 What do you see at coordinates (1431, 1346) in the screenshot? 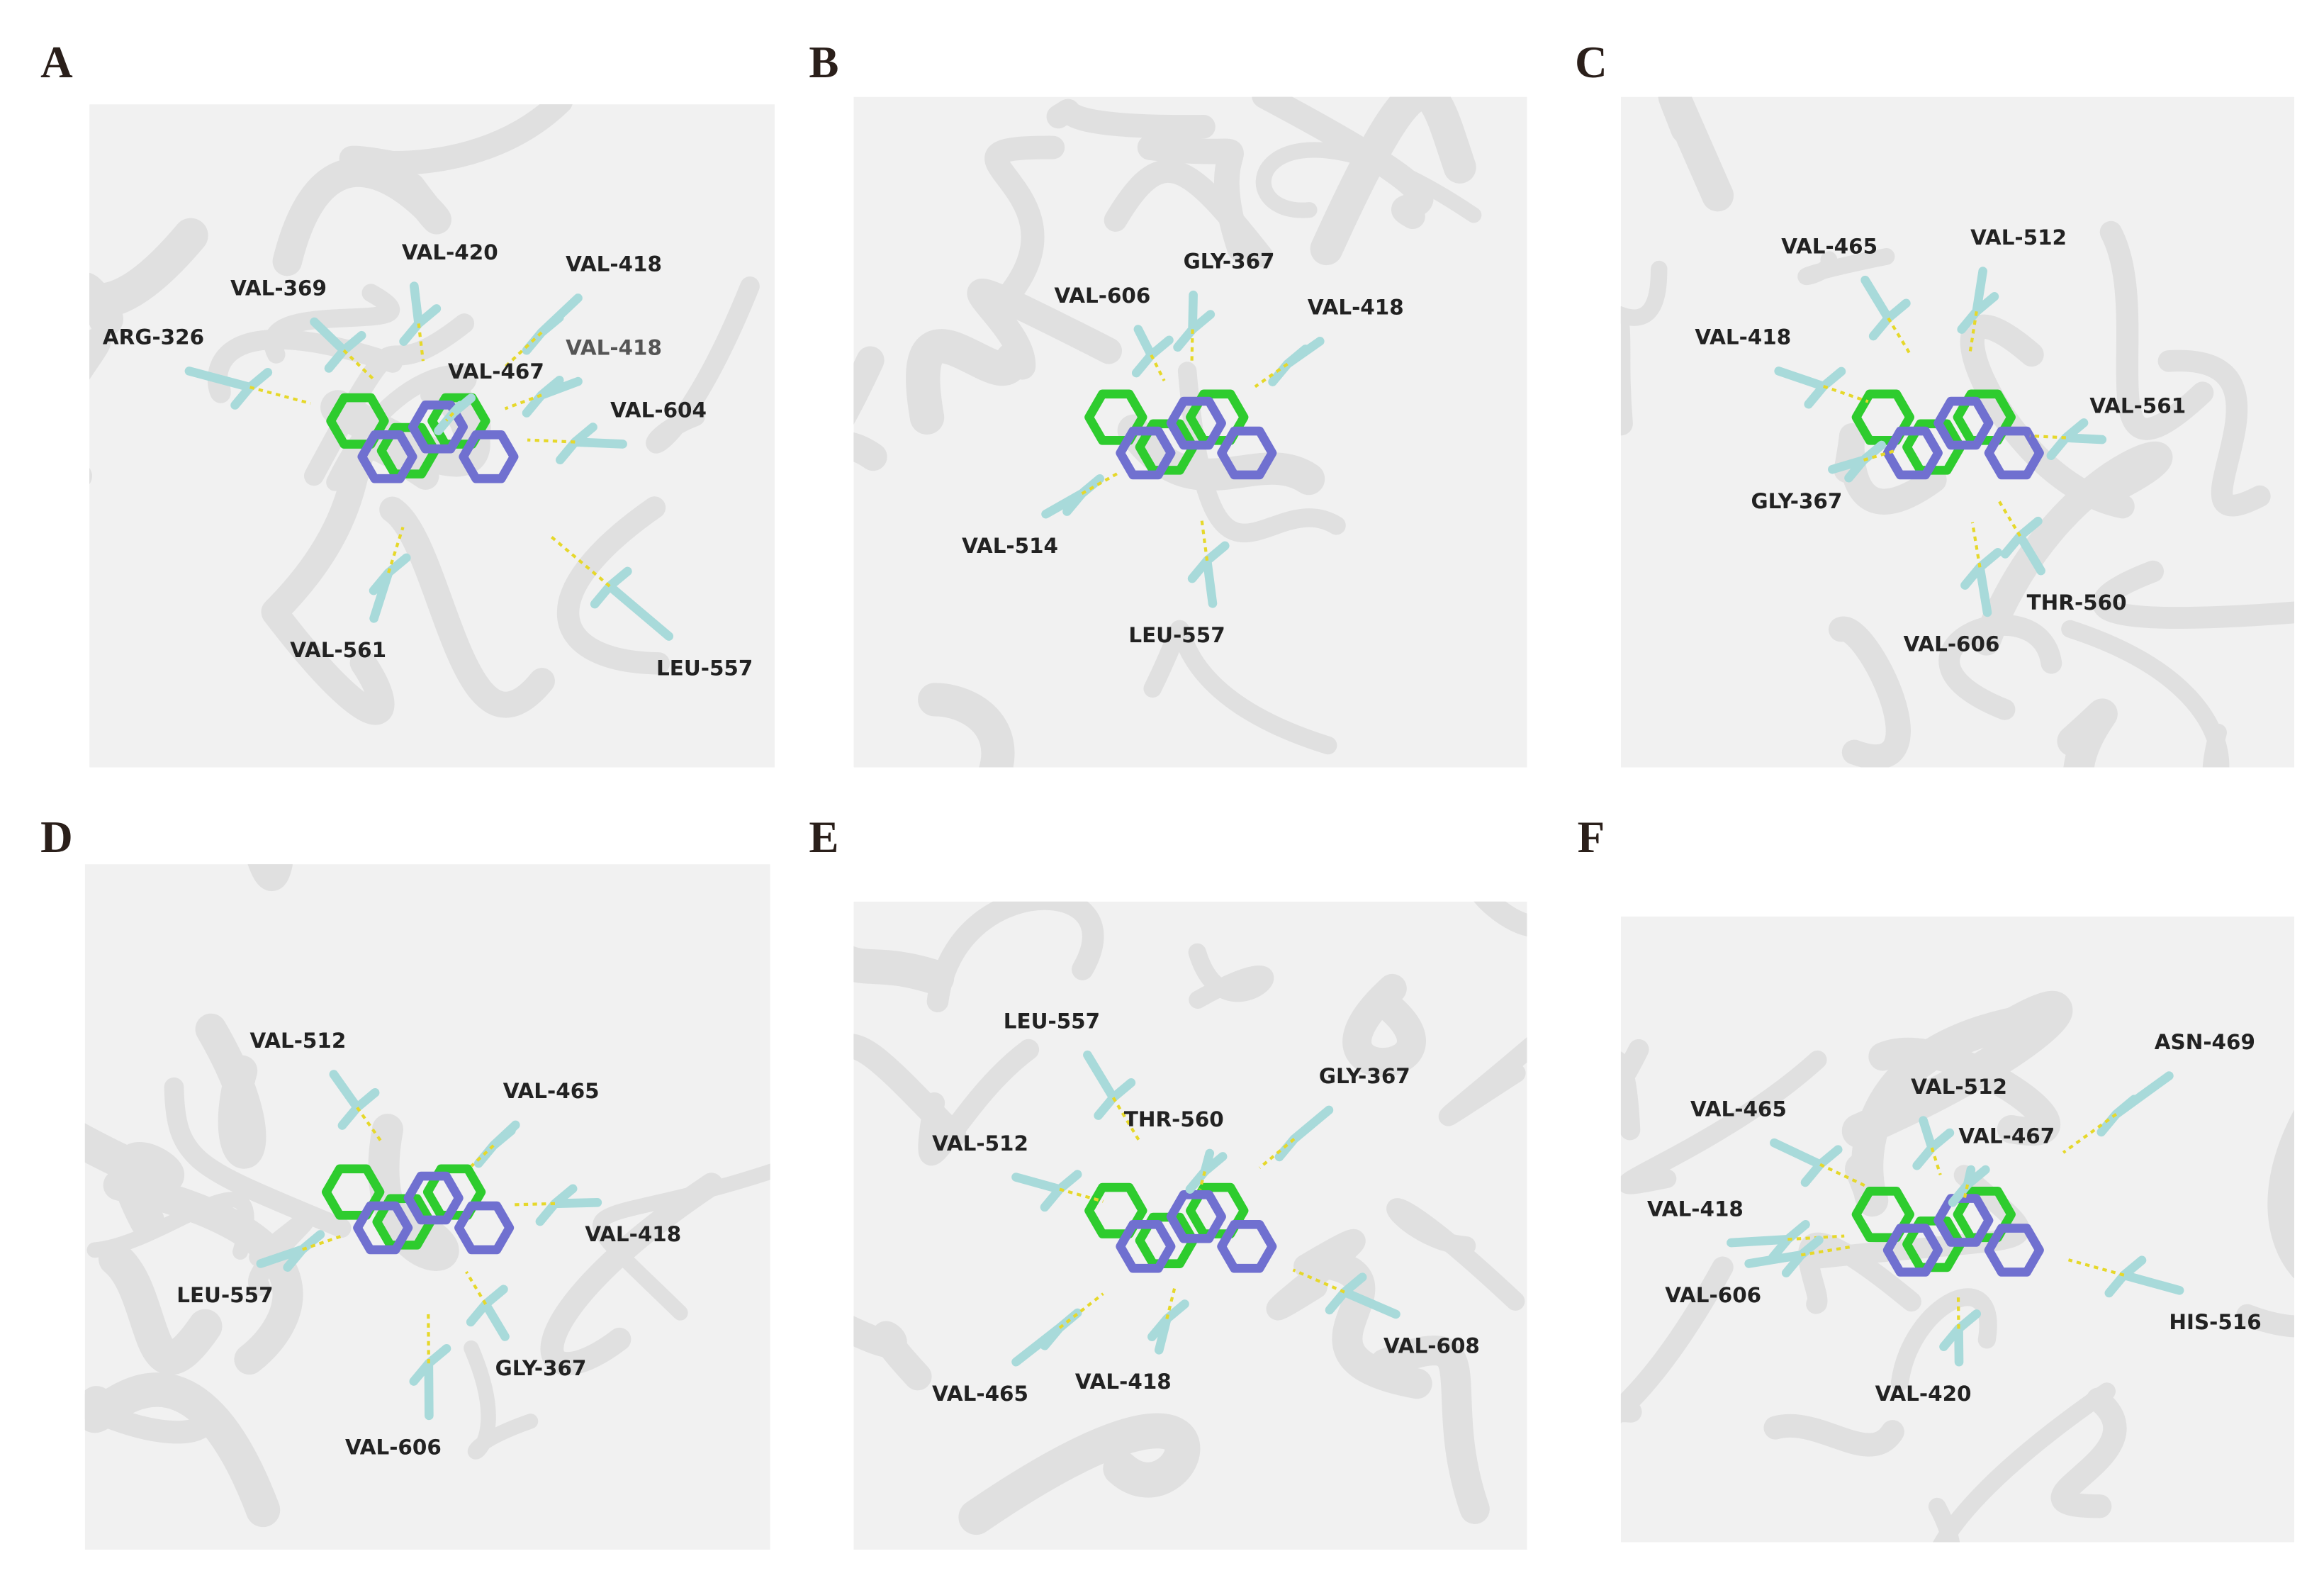
I see `residue-label: VAL-608` at bounding box center [1431, 1346].